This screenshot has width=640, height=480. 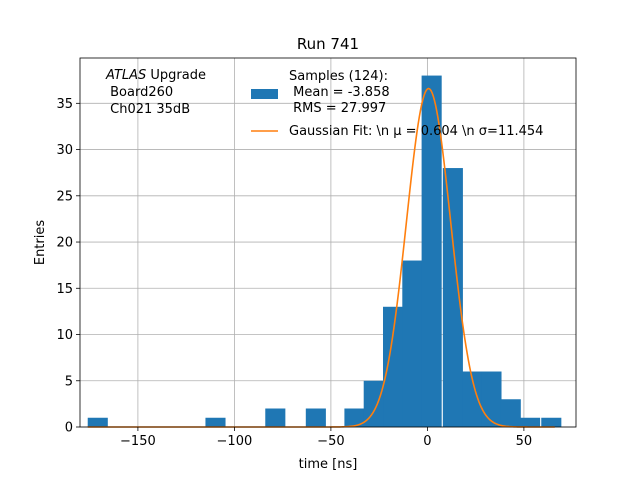 I want to click on legend-samples-line-3: RMS = 27.997, so click(x=337, y=108).